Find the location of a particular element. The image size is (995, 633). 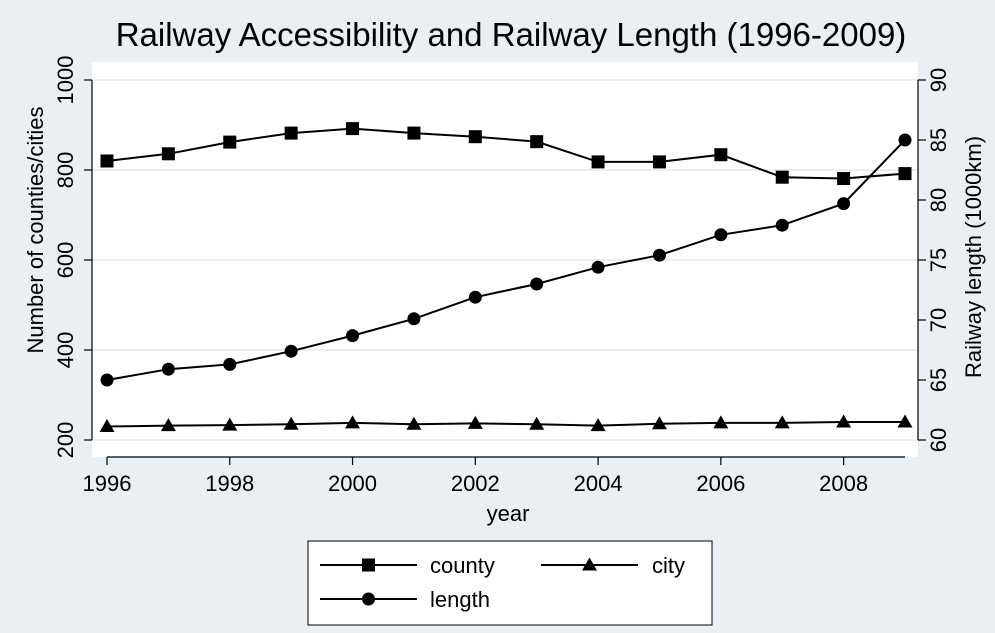

right-y-tick-label: 80 is located at coordinates (938, 200).